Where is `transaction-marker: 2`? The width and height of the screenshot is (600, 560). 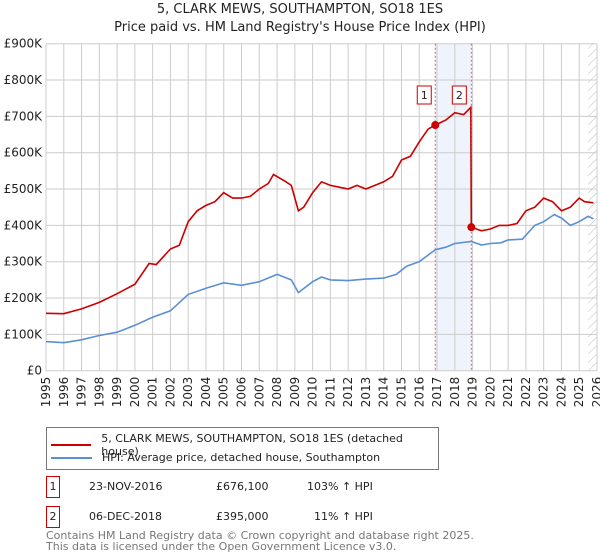
transaction-marker: 2 is located at coordinates (53, 517).